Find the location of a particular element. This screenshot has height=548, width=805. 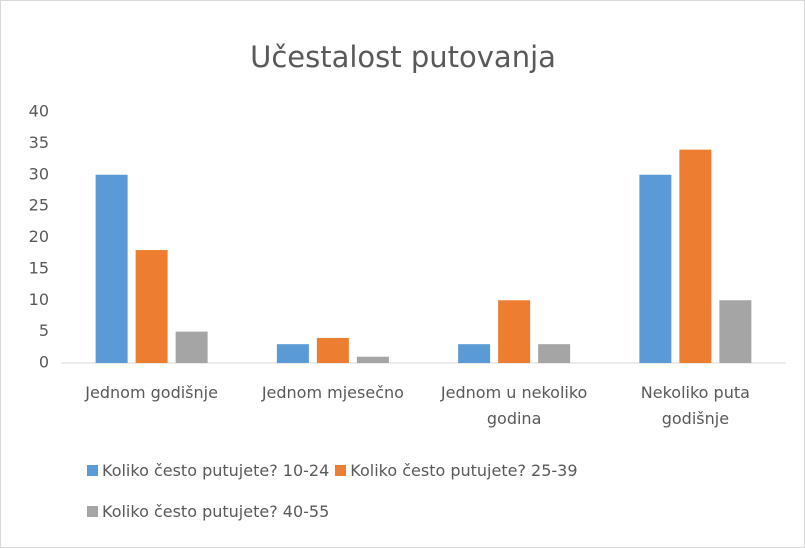

x-tick-label: Jednom mjesečno is located at coordinates (332, 392).